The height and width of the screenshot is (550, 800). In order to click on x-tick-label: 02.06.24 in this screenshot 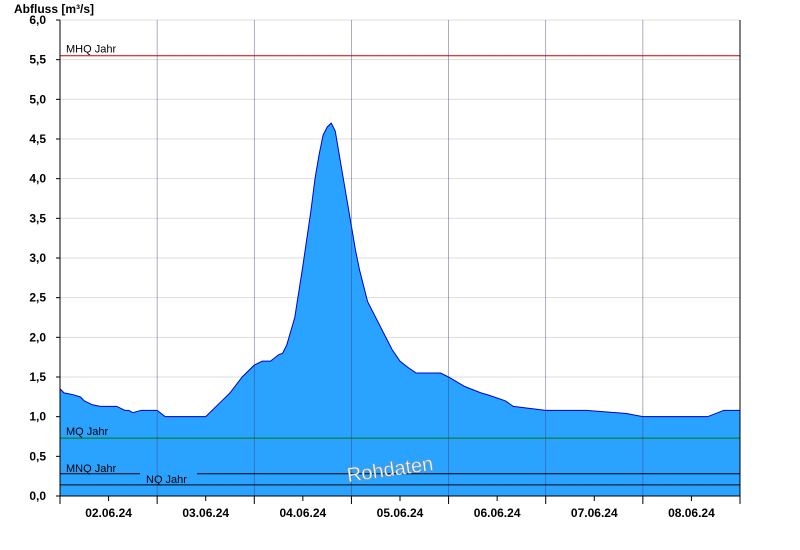, I will do `click(108, 513)`.